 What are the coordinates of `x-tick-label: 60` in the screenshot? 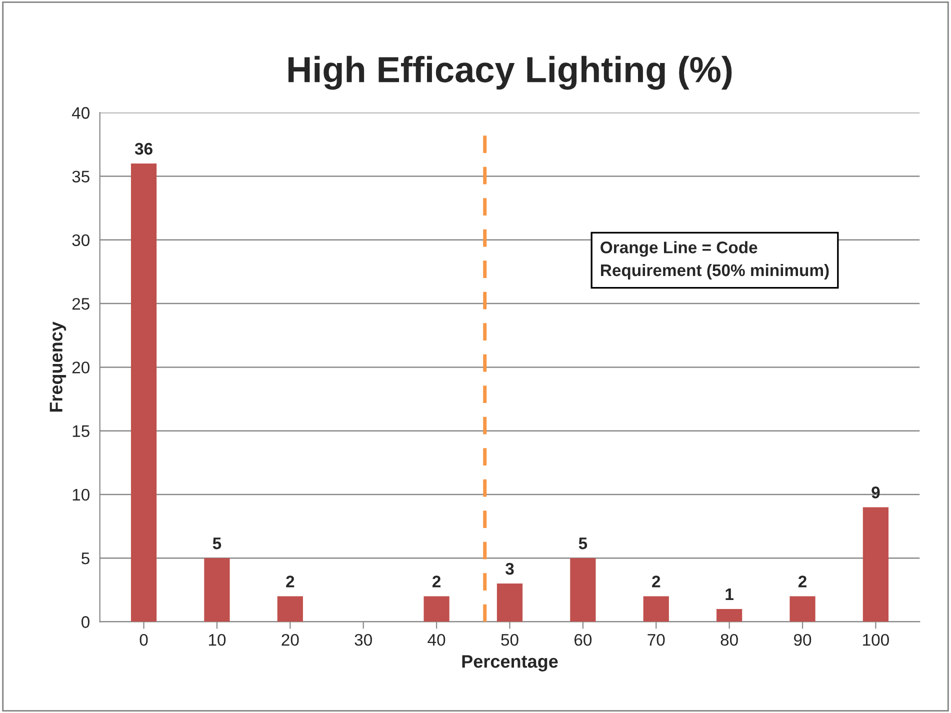 It's located at (583, 640).